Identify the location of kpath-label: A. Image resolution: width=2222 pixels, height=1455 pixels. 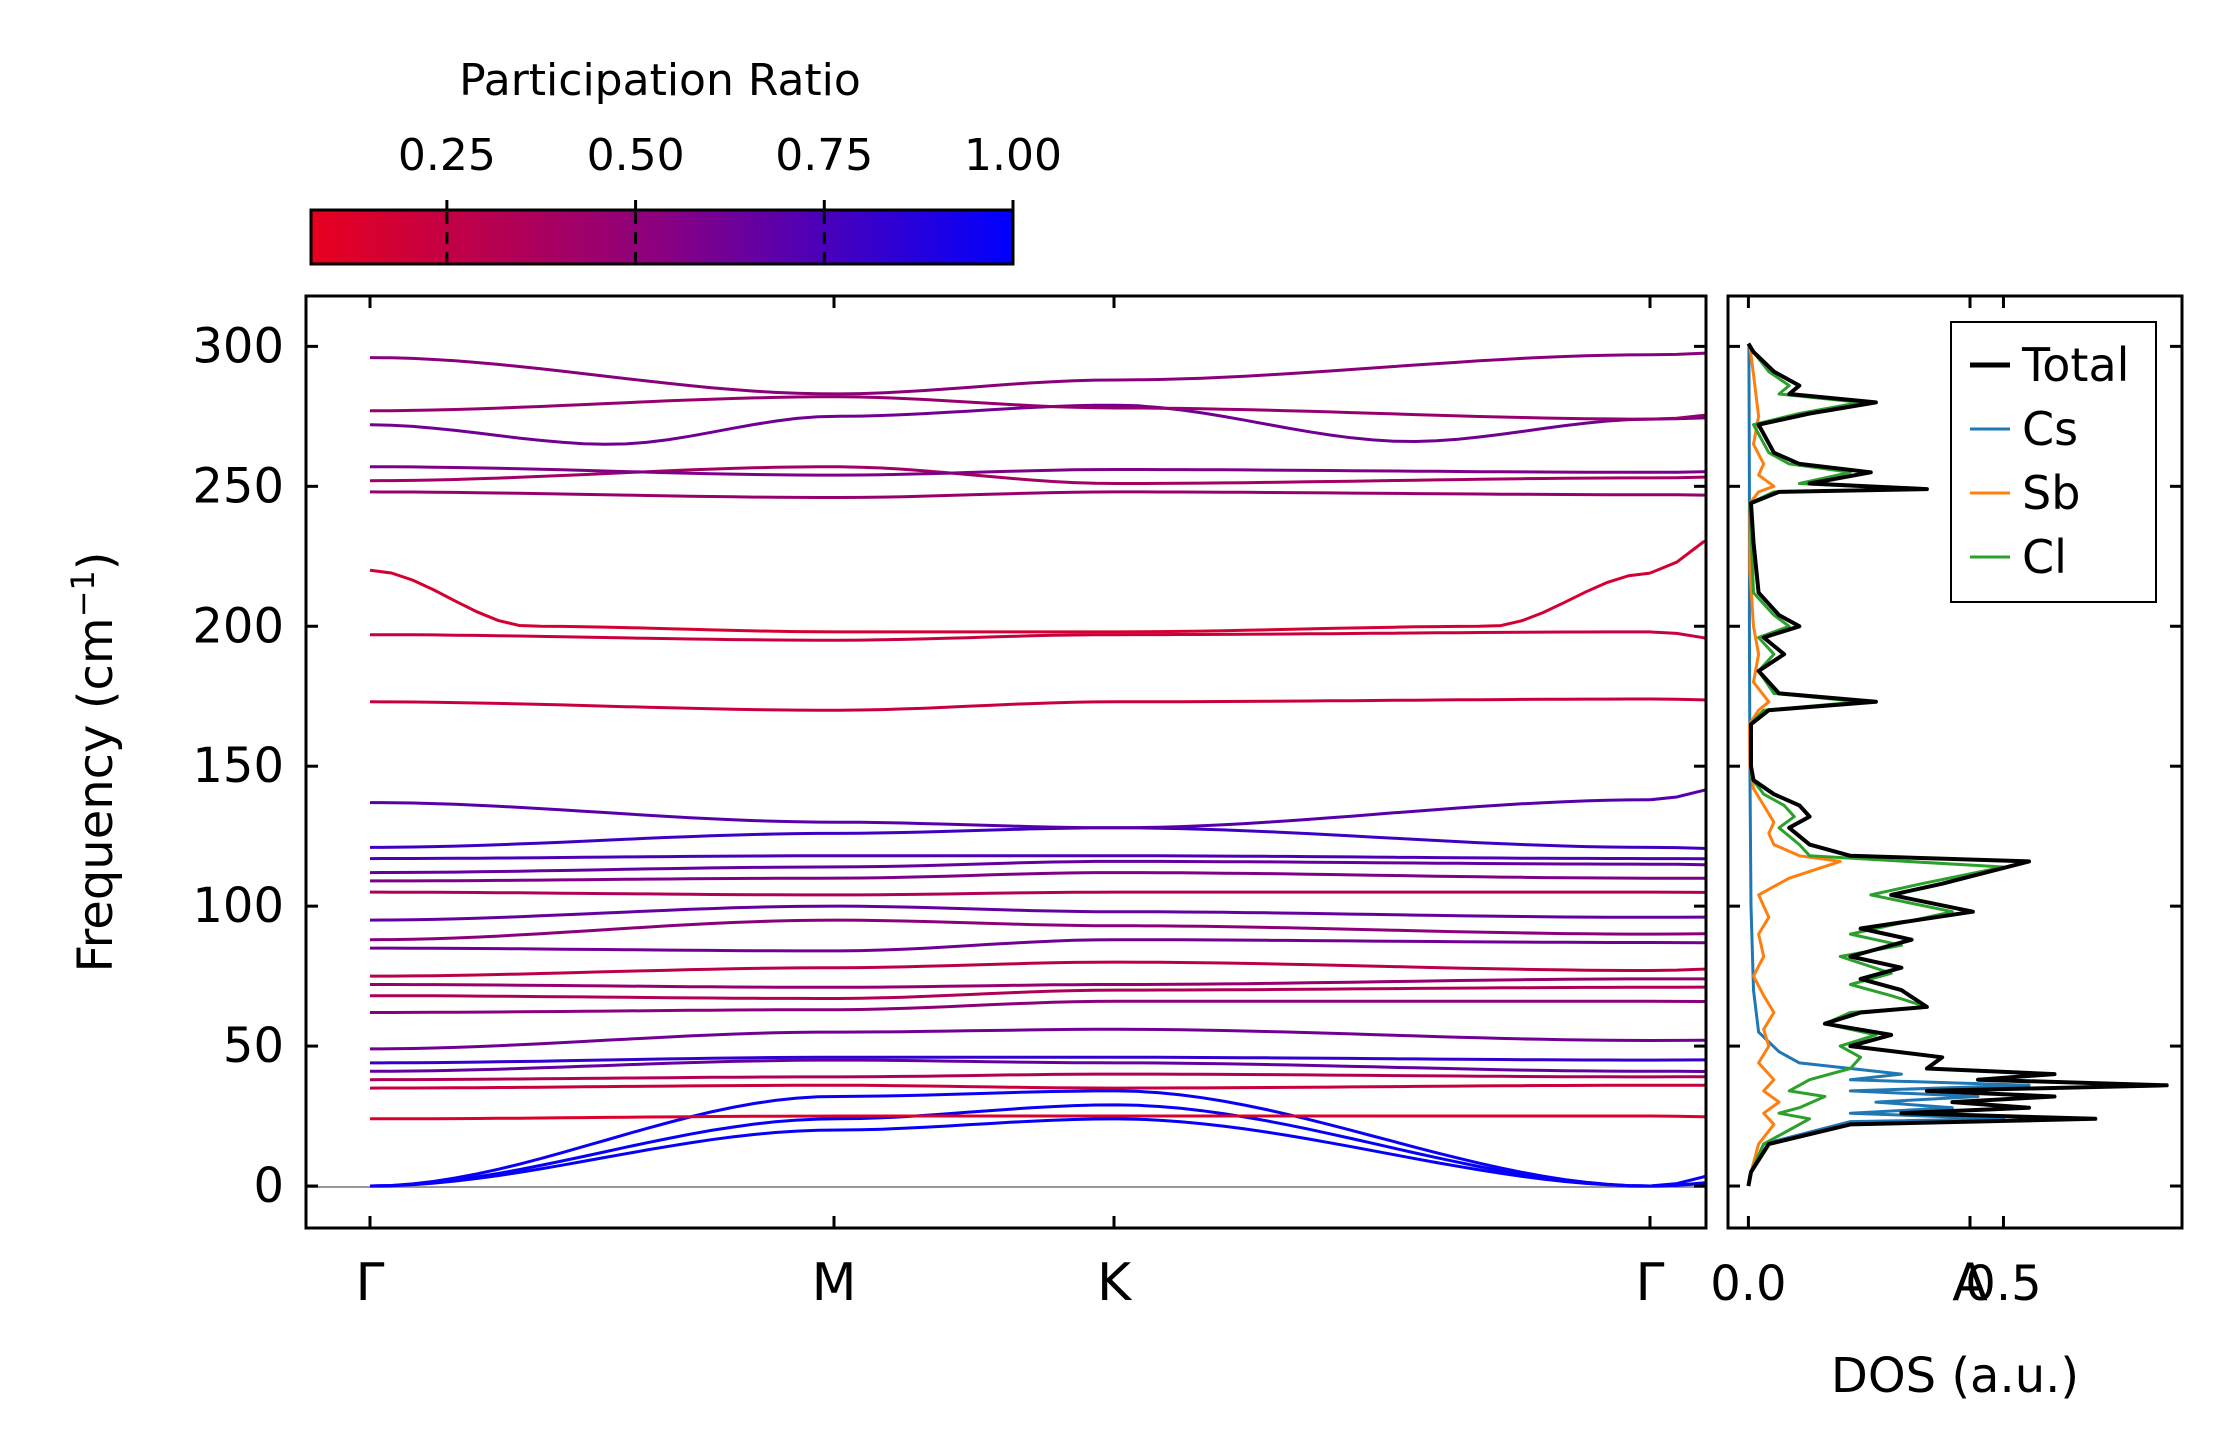
(1970, 1283).